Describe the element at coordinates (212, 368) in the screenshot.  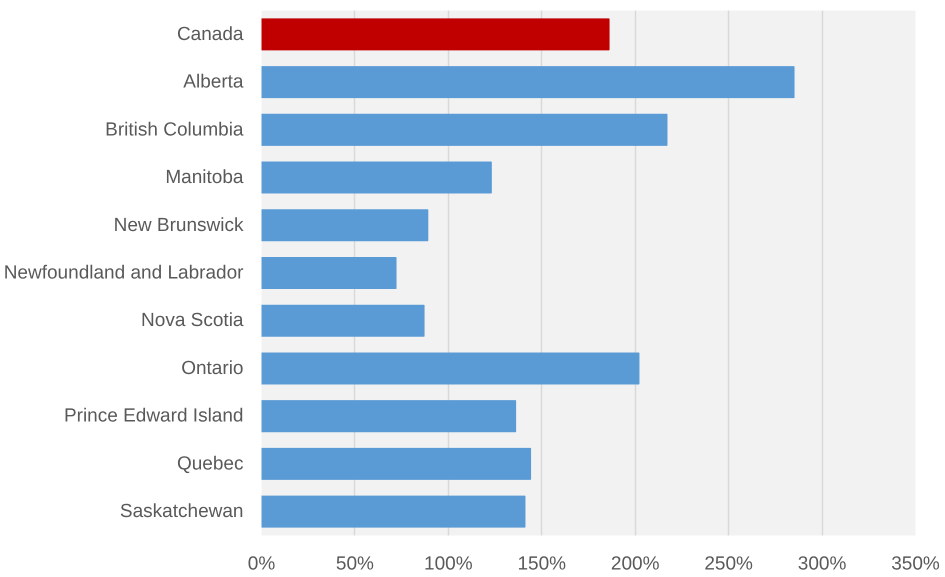
I see `y-tick-label: Ontario` at that location.